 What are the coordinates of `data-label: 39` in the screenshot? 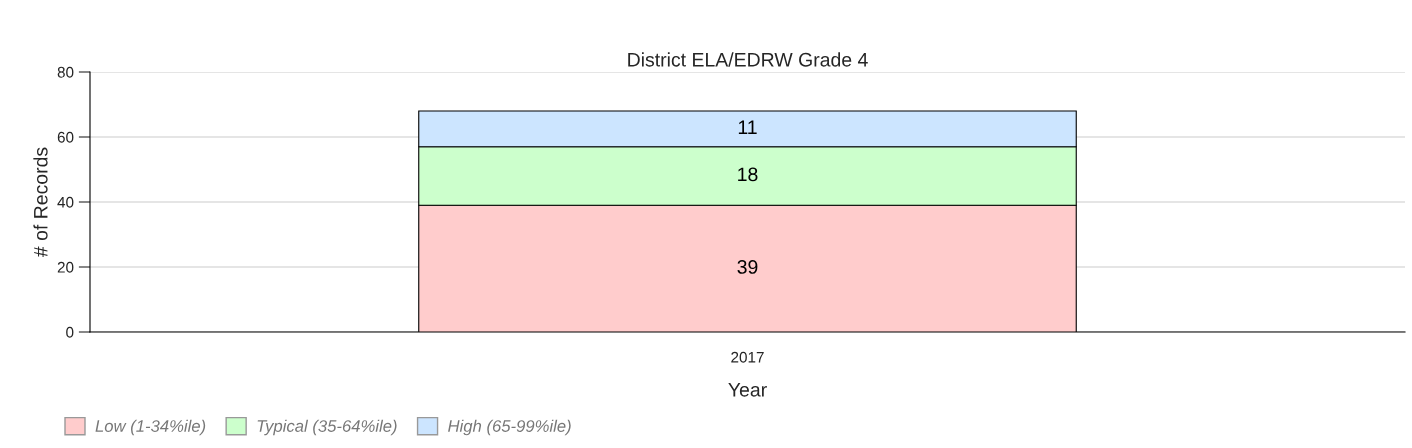 It's located at (747, 267).